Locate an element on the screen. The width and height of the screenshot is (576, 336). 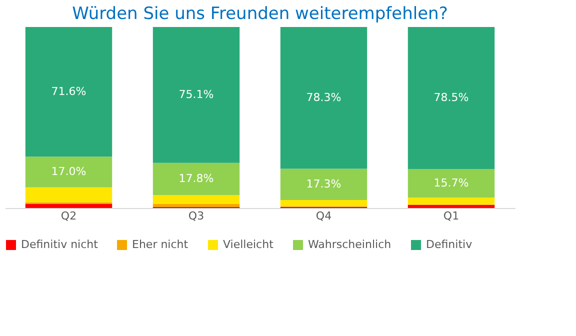
data-label: 75.1% is located at coordinates (196, 94).